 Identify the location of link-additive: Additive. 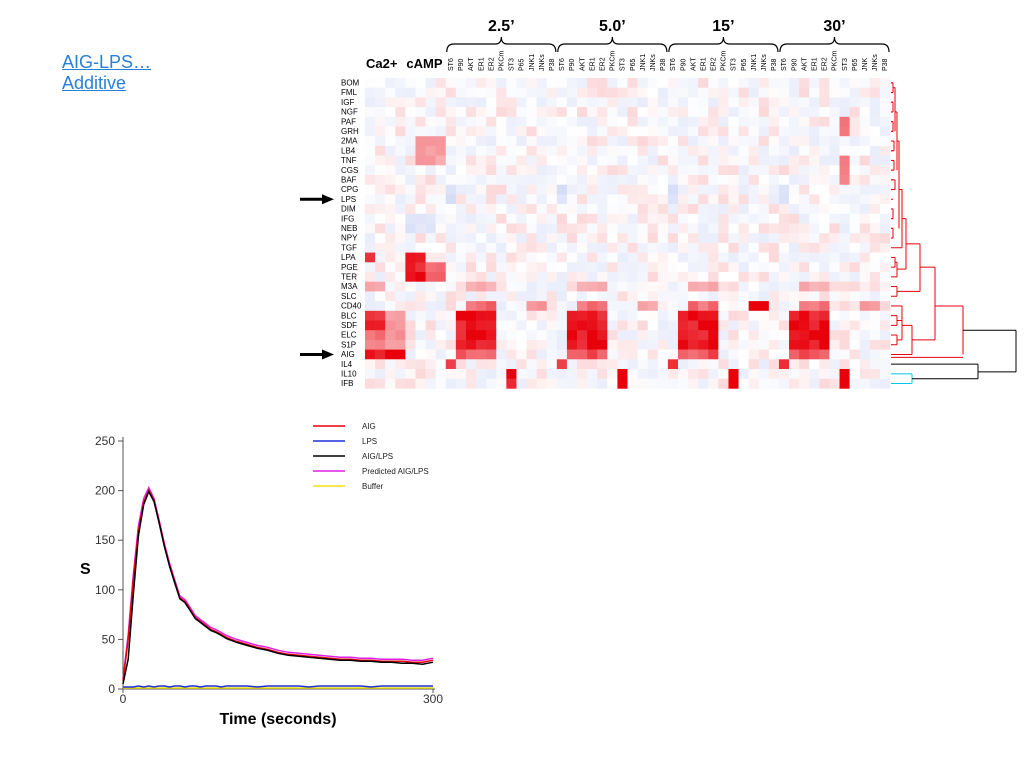
(94, 83).